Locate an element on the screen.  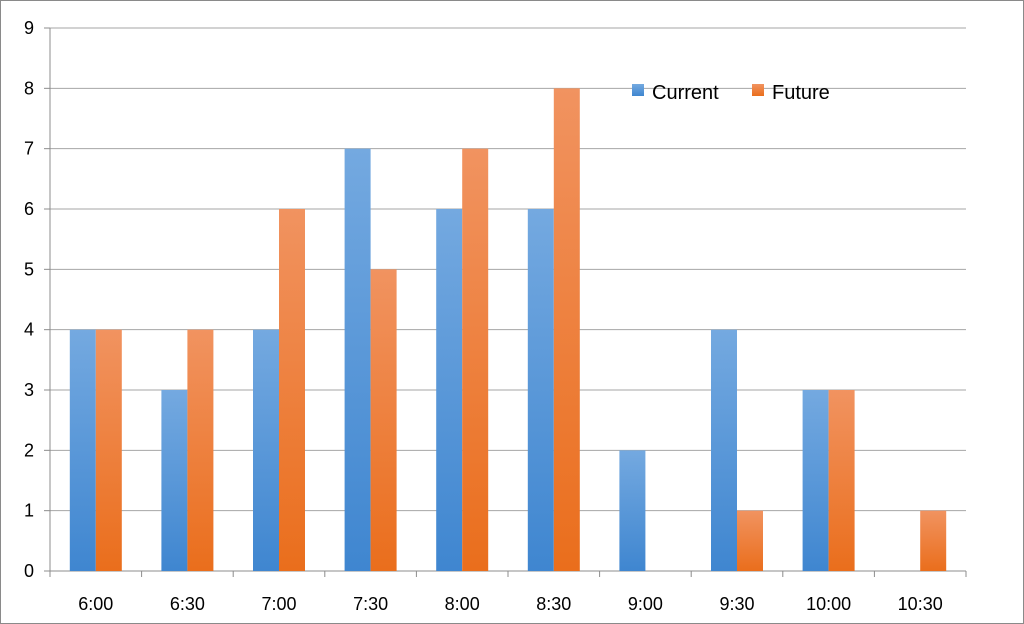
bar-future-9:30 is located at coordinates (750, 540).